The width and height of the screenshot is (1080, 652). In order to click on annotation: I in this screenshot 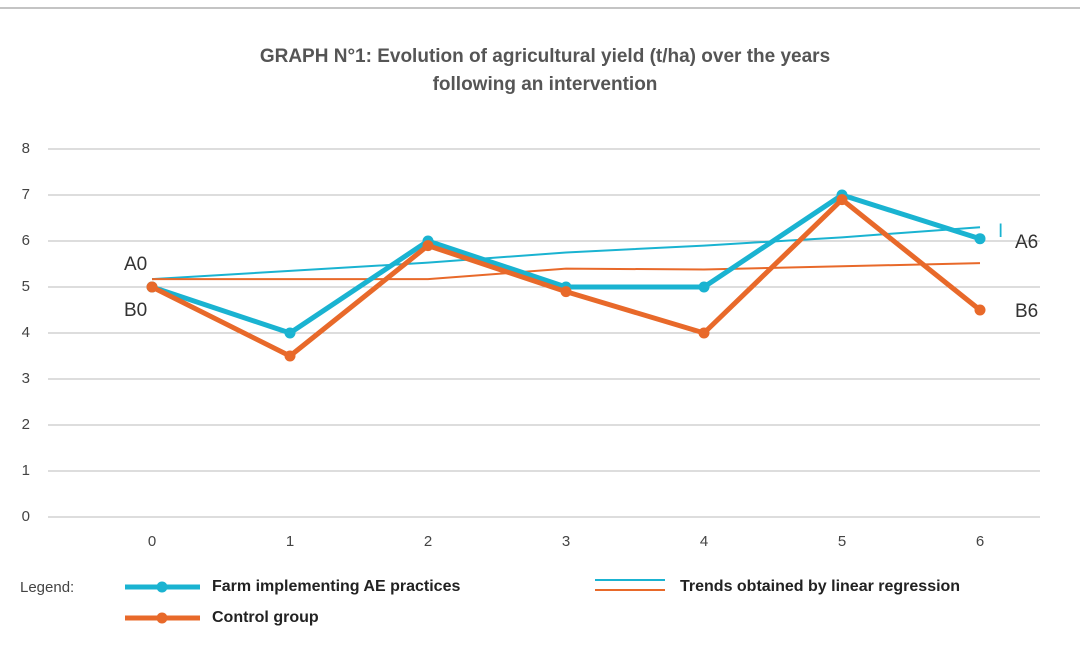, I will do `click(1000, 231)`.